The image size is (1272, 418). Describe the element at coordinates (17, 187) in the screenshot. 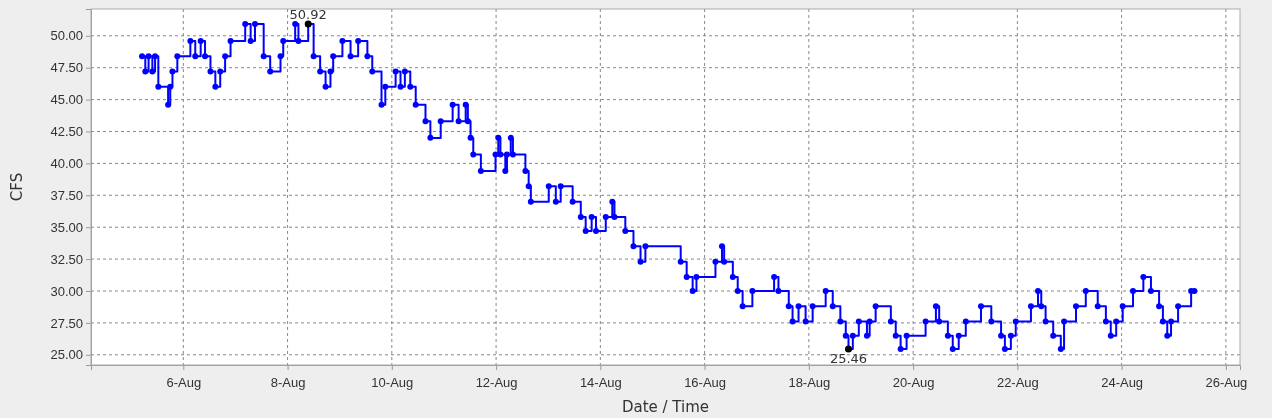

I see `y-axis-title: CFS` at that location.